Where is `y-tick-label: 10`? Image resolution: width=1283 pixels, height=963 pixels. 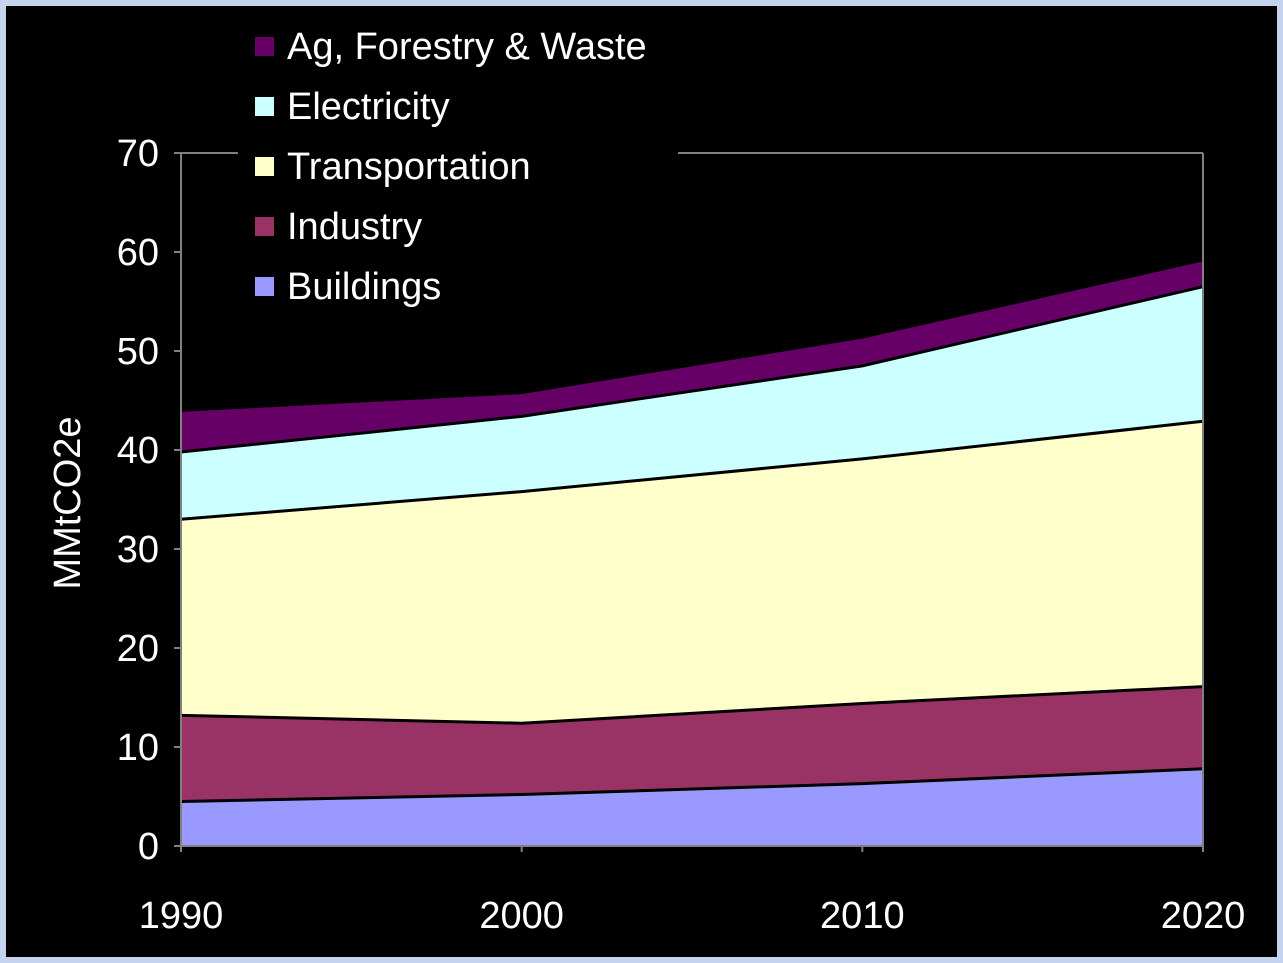
y-tick-label: 10 is located at coordinates (138, 748).